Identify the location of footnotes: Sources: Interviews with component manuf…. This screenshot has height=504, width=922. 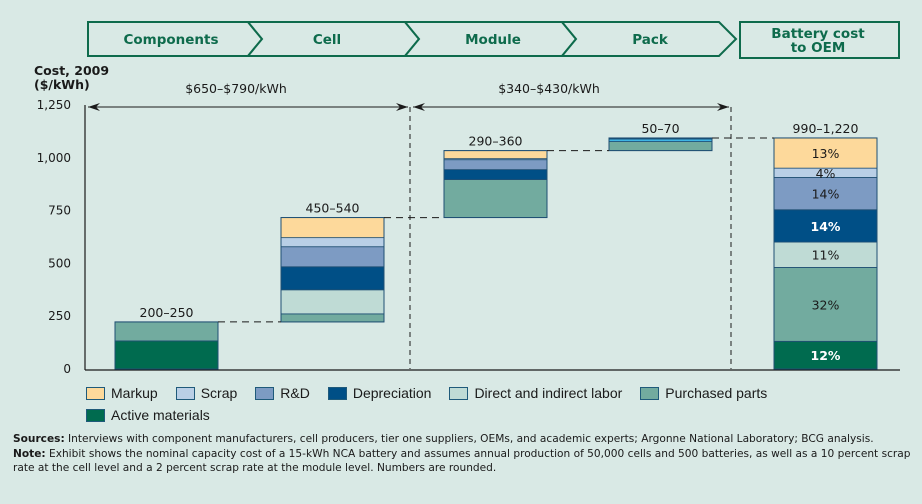
(463, 454).